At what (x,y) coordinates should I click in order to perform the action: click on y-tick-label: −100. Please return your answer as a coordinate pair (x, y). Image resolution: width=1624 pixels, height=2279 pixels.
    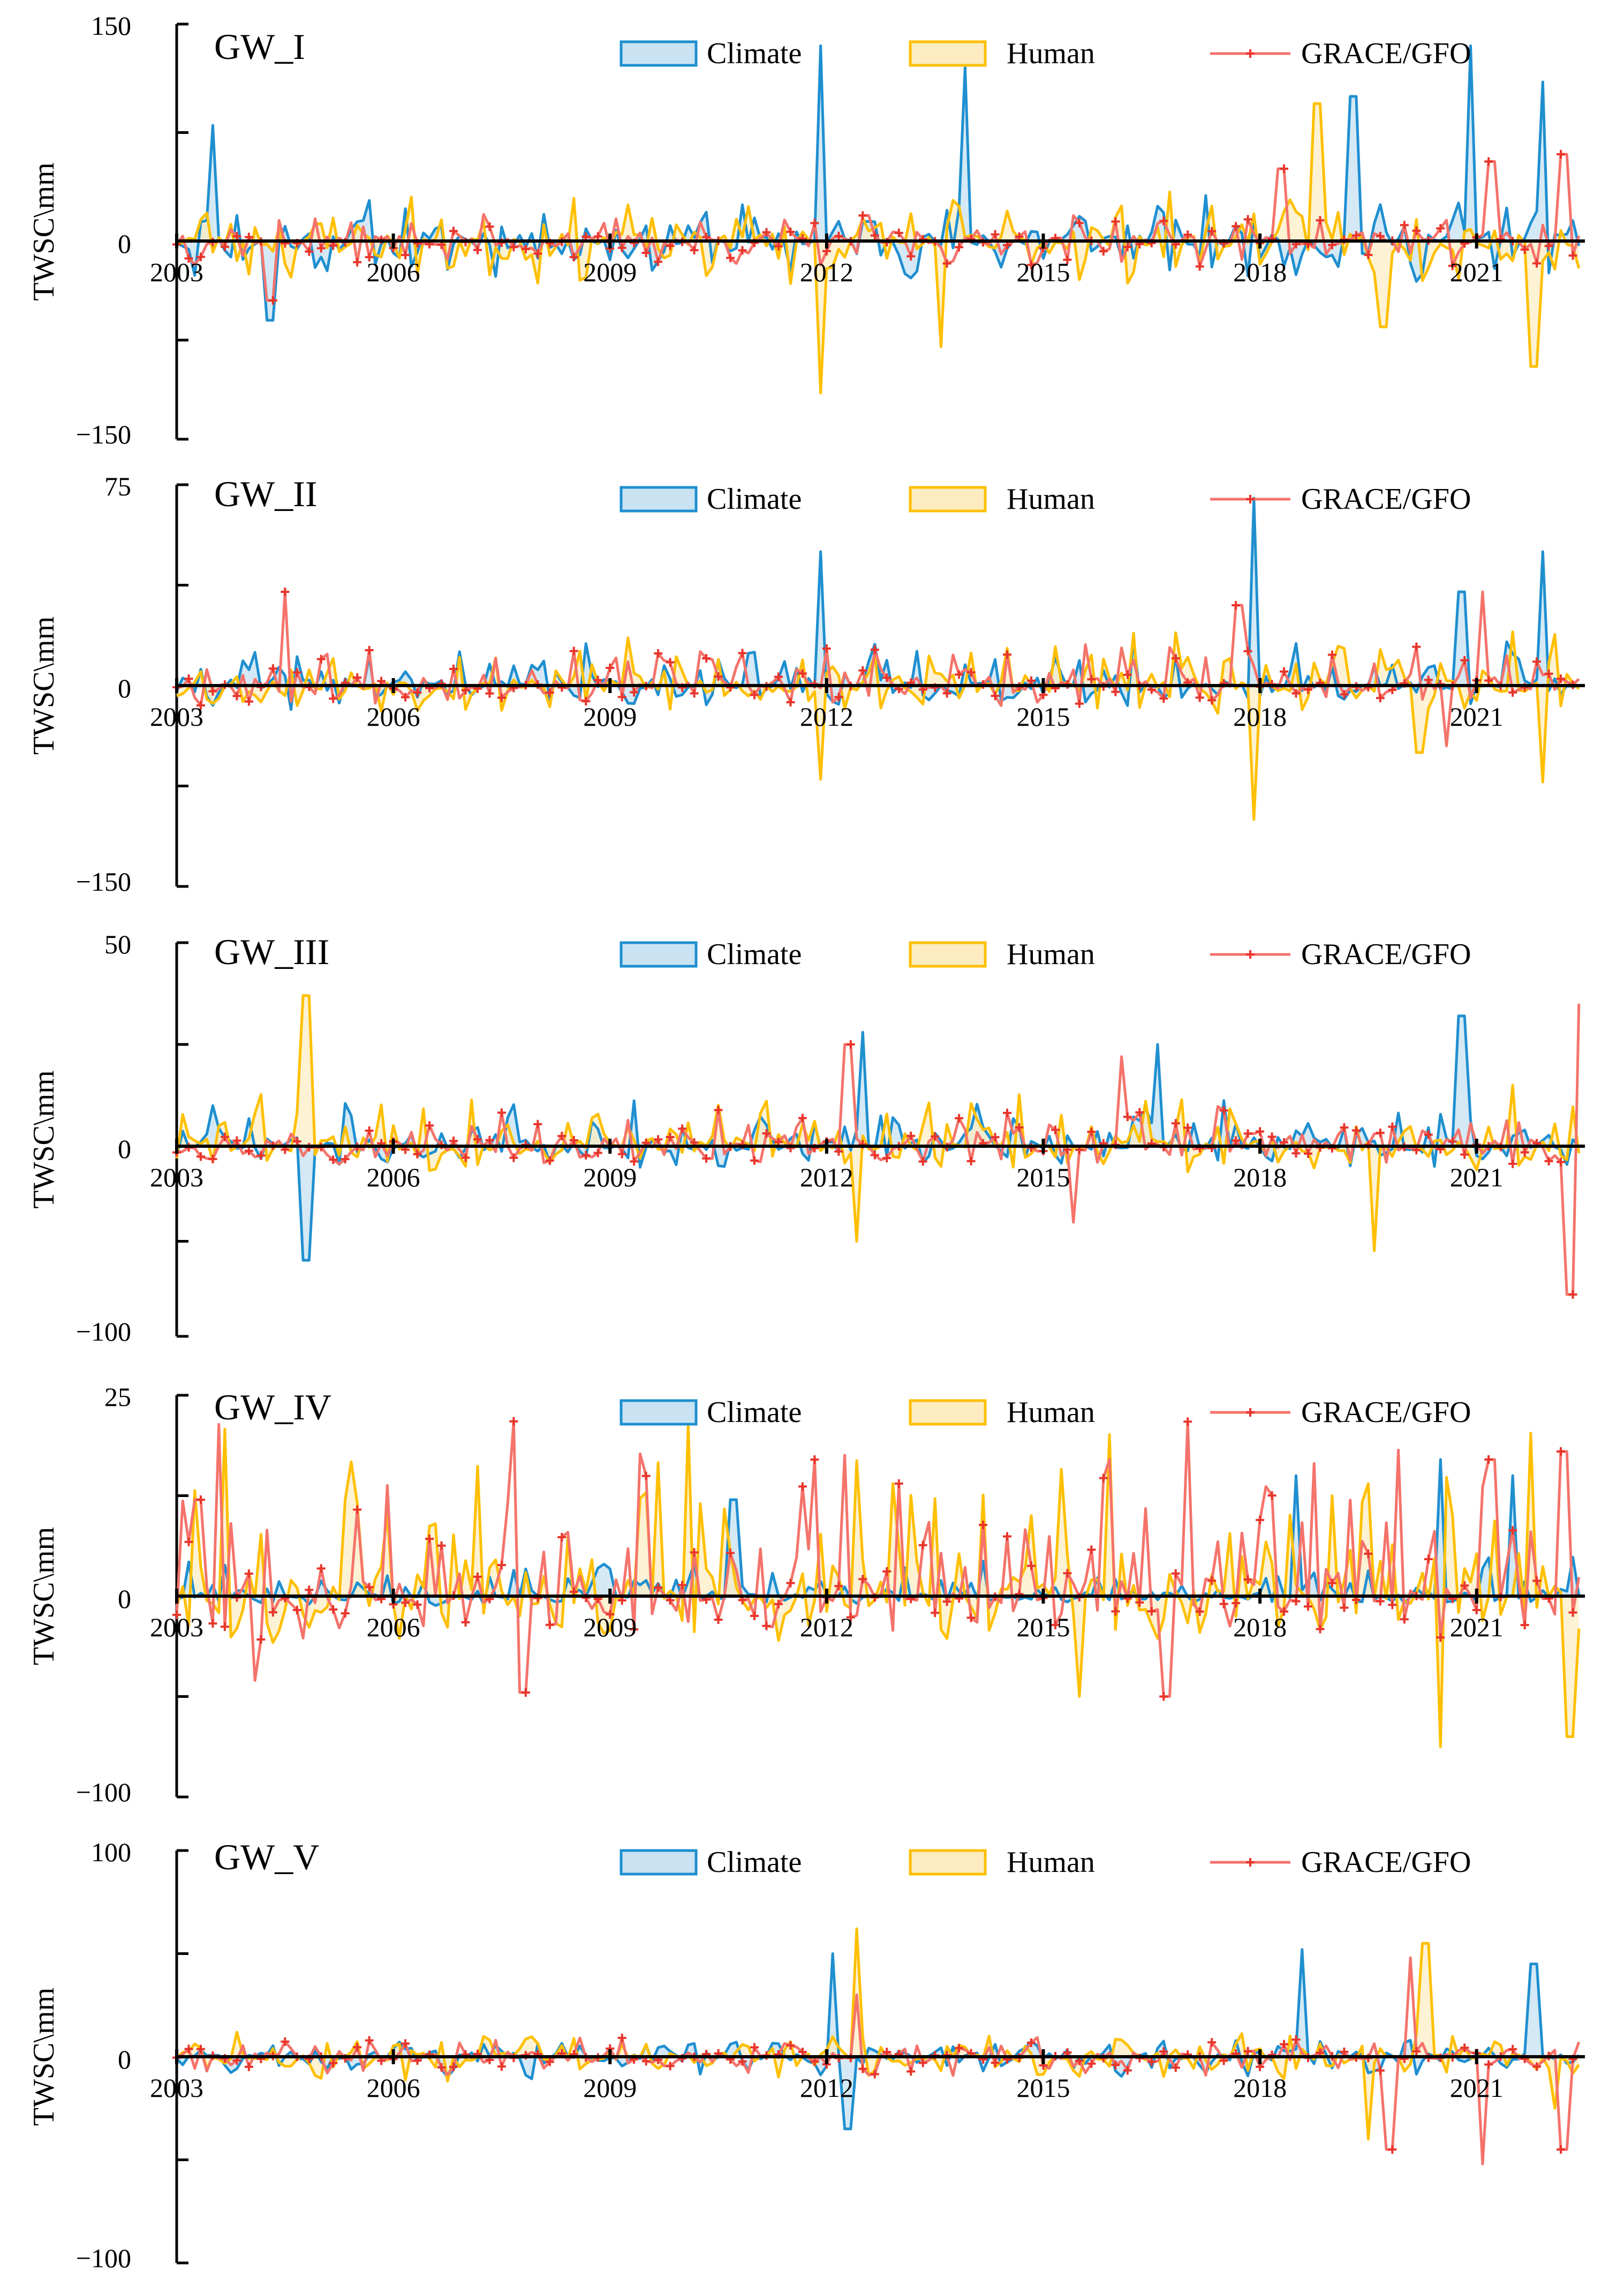
    Looking at the image, I should click on (103, 1792).